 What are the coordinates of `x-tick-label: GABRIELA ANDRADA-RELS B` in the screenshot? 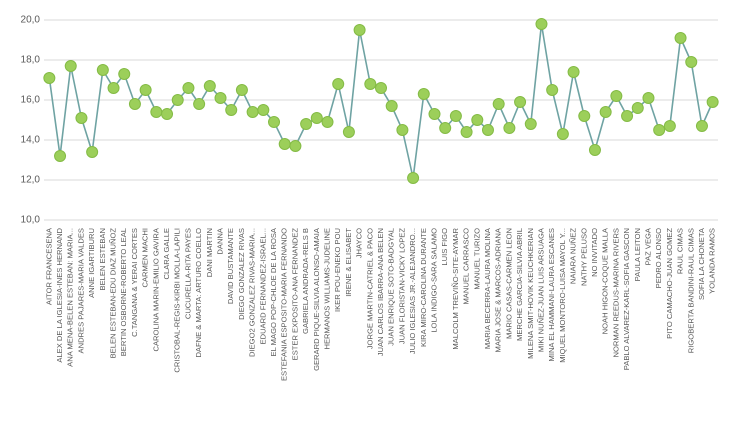 It's located at (305, 281).